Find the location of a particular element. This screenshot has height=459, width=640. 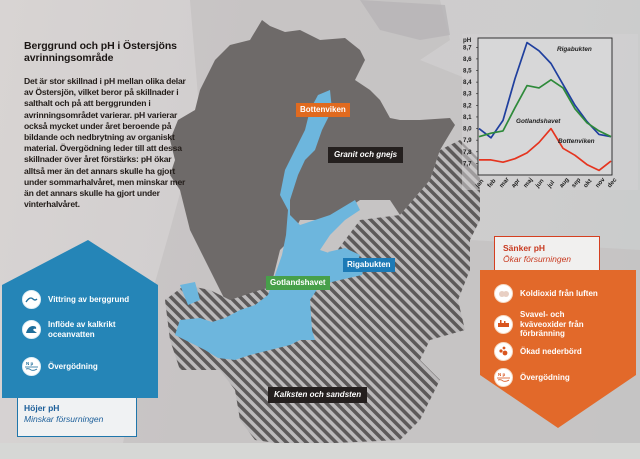

y-tick-label: 8,5 is located at coordinates (467, 71).